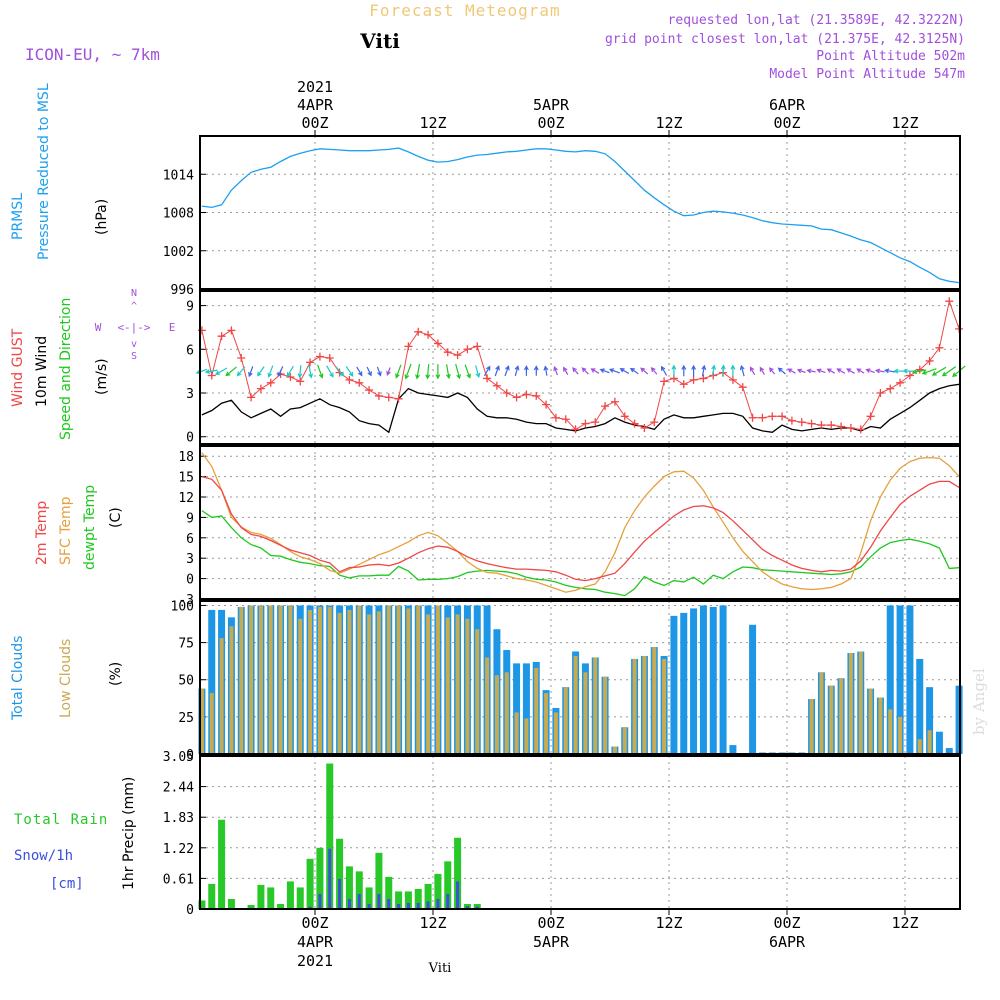 Image resolution: width=1000 pixels, height=1000 pixels. I want to click on cloud-unit: (%), so click(116, 674).